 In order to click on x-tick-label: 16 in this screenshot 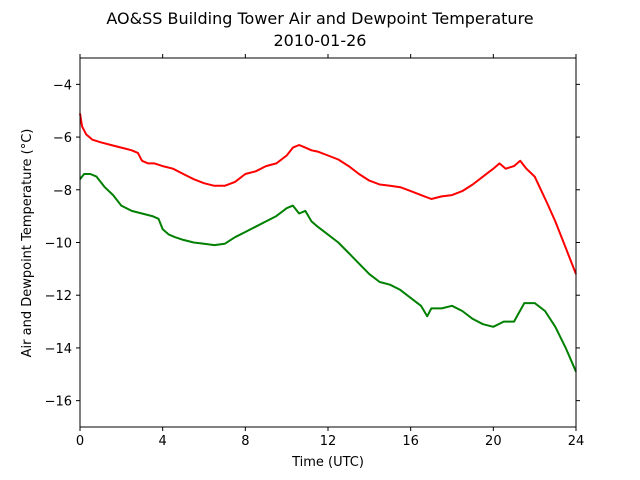, I will do `click(410, 441)`.